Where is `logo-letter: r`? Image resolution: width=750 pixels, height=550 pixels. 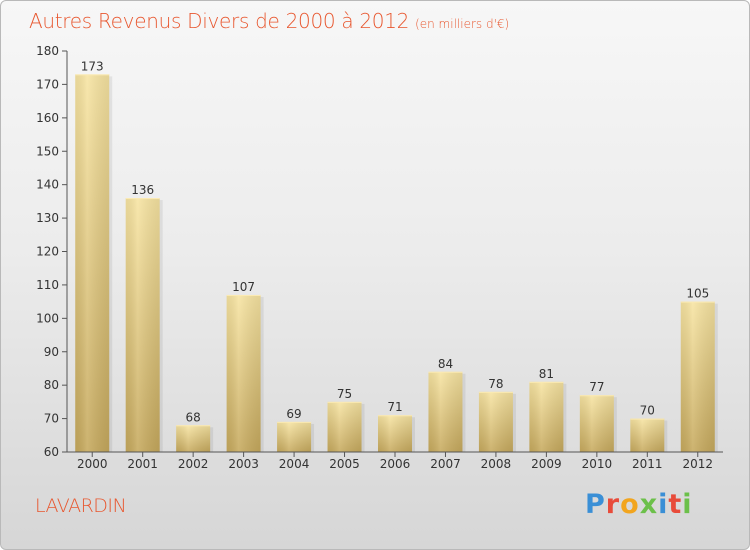
logo-letter: r is located at coordinates (613, 504).